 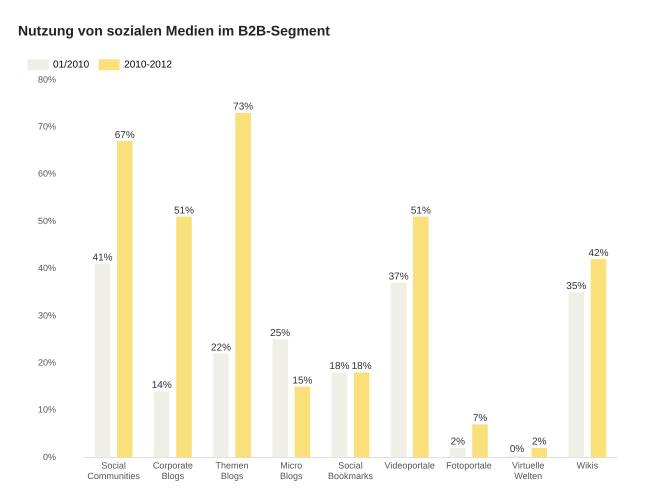 I want to click on x-tick-label: Themen Blogs, so click(x=232, y=471).